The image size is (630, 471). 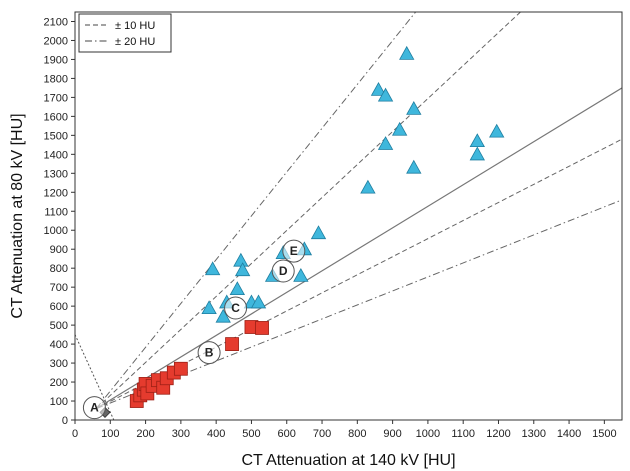 I want to click on y-tick-label: 1900, so click(x=56, y=60).